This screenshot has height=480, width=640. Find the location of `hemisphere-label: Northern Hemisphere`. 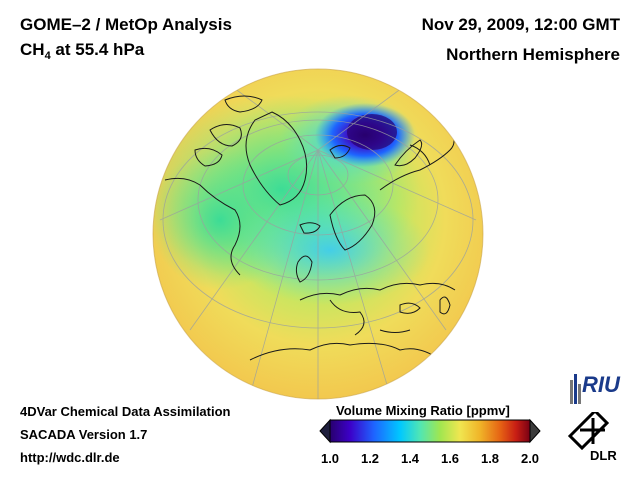

hemisphere-label: Northern Hemisphere is located at coordinates (533, 54).